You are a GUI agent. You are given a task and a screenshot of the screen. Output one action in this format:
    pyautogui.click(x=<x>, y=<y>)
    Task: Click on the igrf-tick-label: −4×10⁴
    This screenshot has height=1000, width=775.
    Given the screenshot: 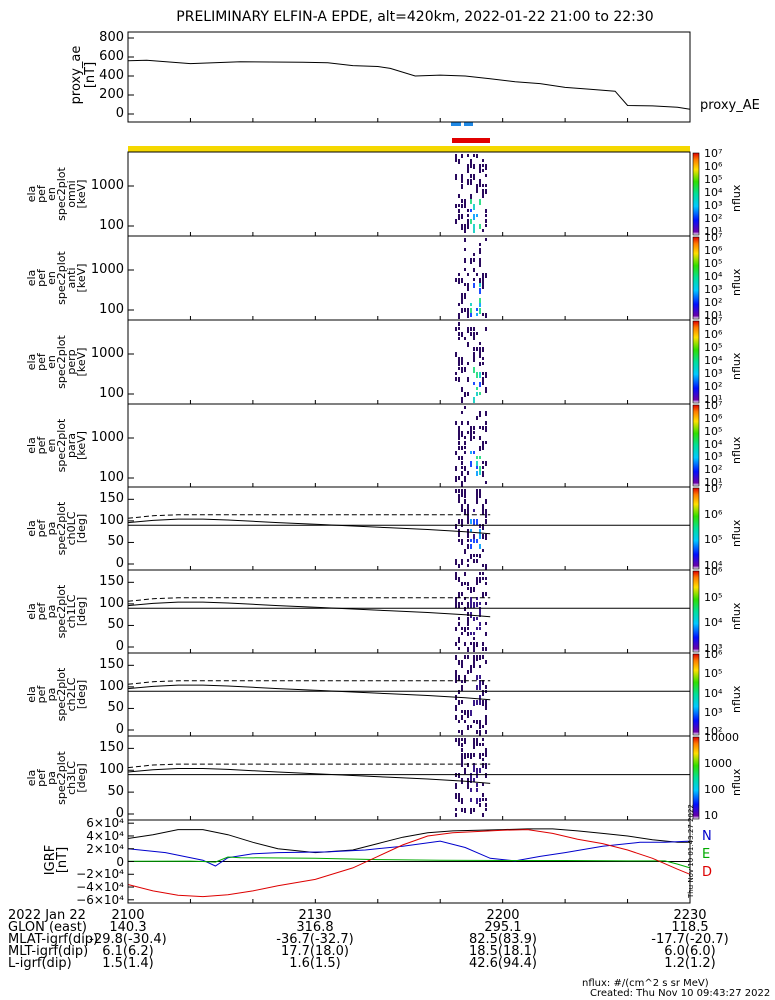 What is the action you would take?
    pyautogui.click(x=100, y=887)
    